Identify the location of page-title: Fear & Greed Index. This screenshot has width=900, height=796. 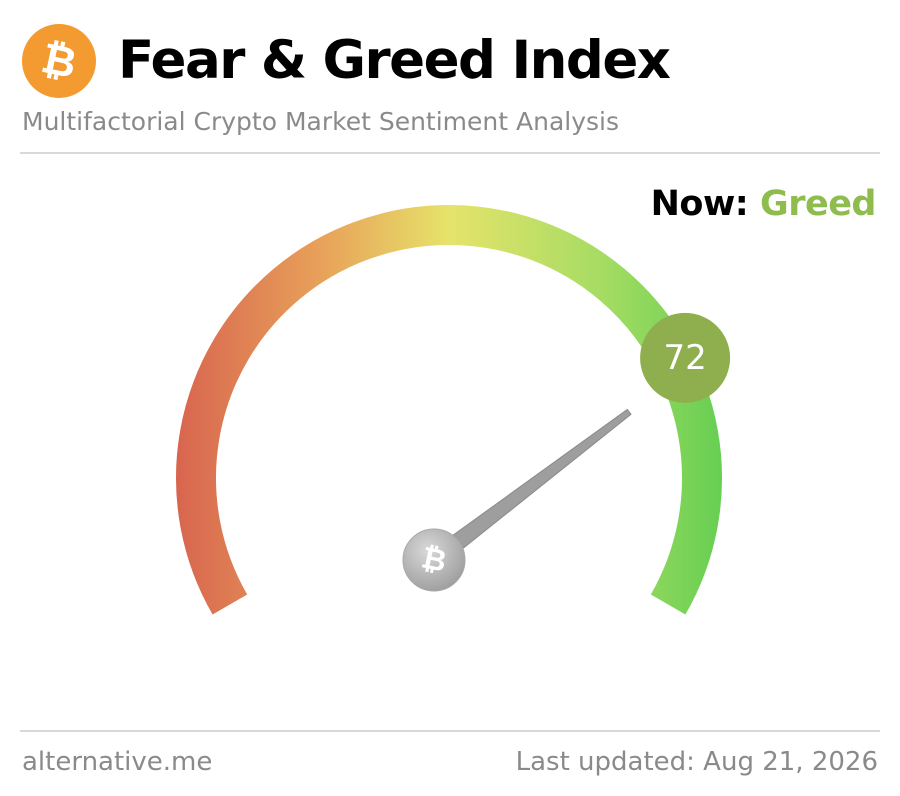
(394, 60).